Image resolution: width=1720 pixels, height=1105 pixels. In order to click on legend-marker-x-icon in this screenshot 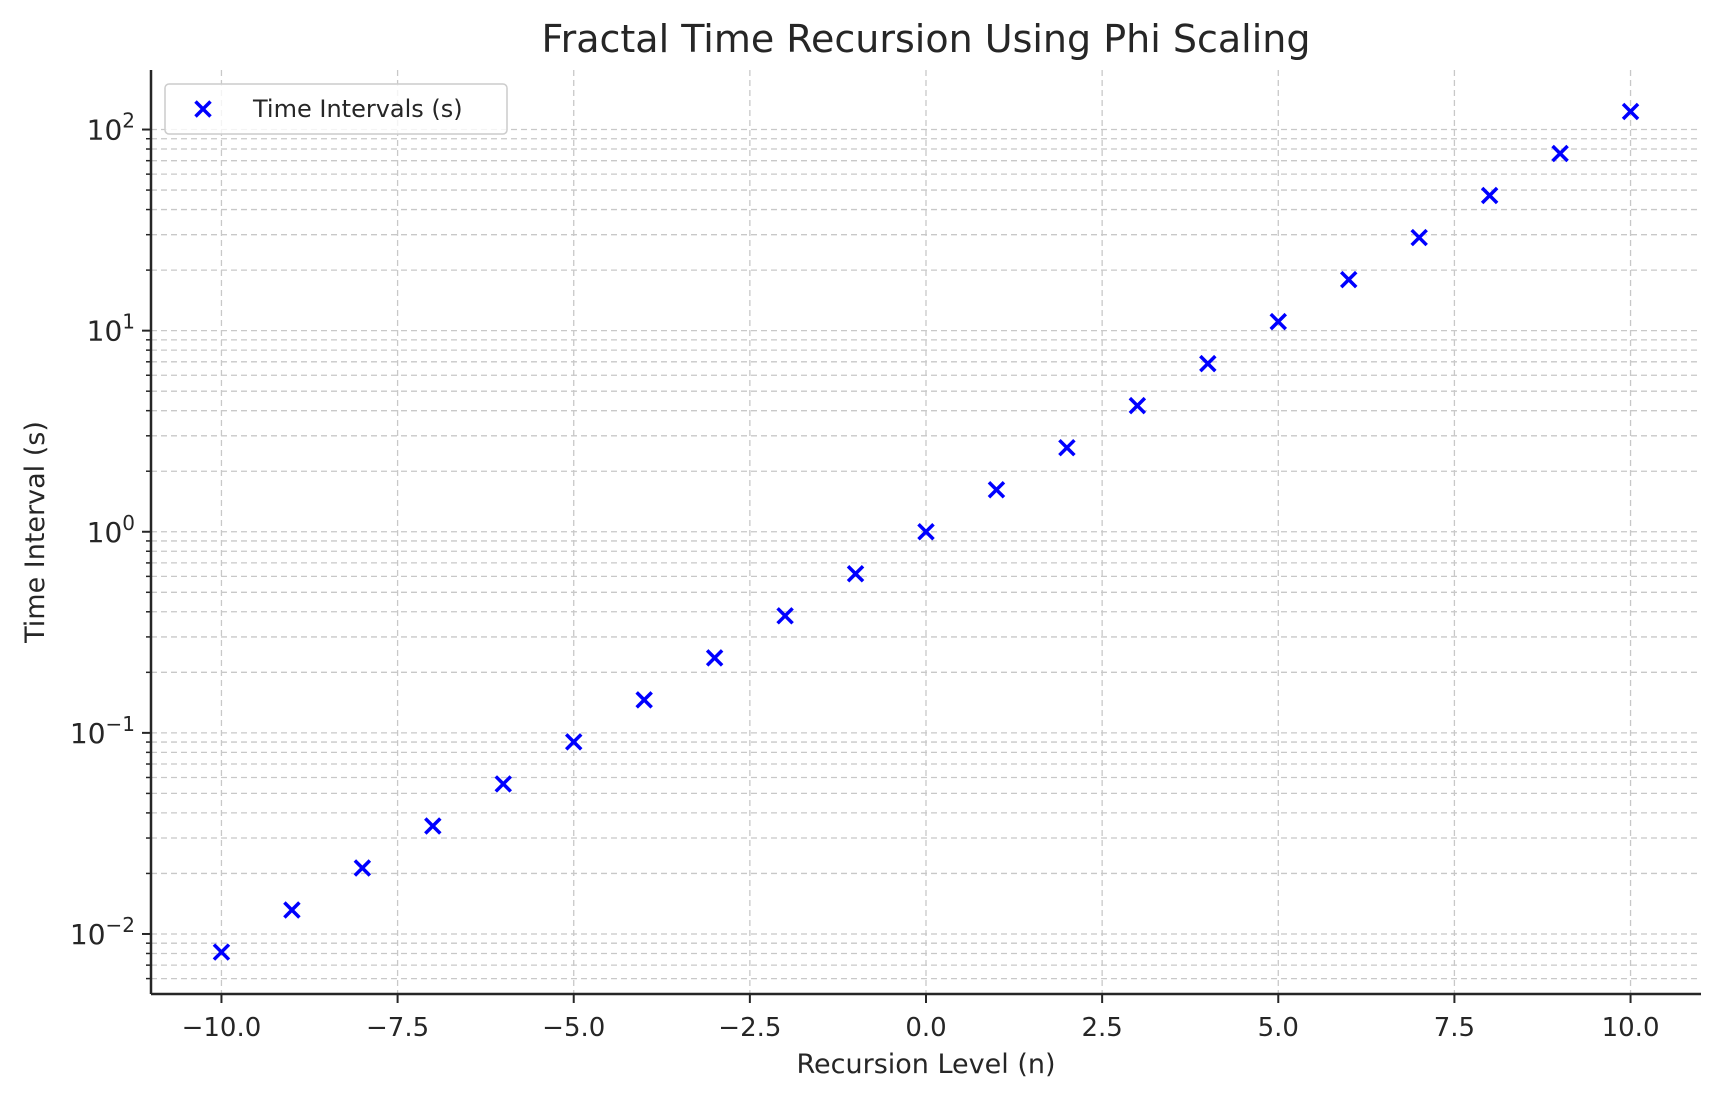, I will do `click(203, 109)`.